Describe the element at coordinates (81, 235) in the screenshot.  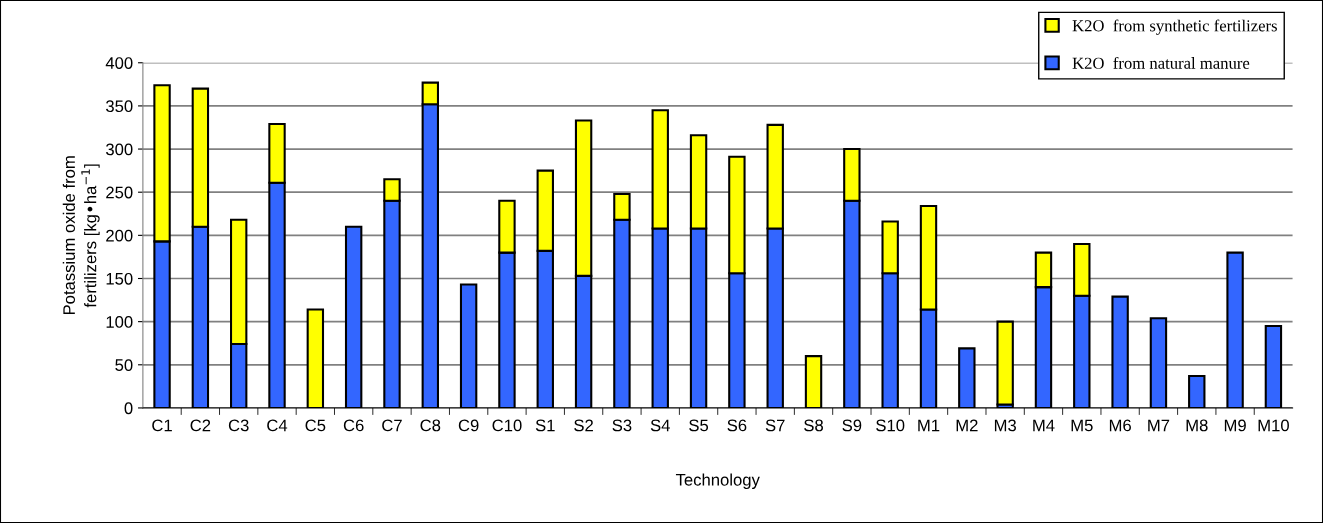
I see `y-axis-title: Potassium oxide from fertilizers [kg•ha$^{−1}$]` at that location.